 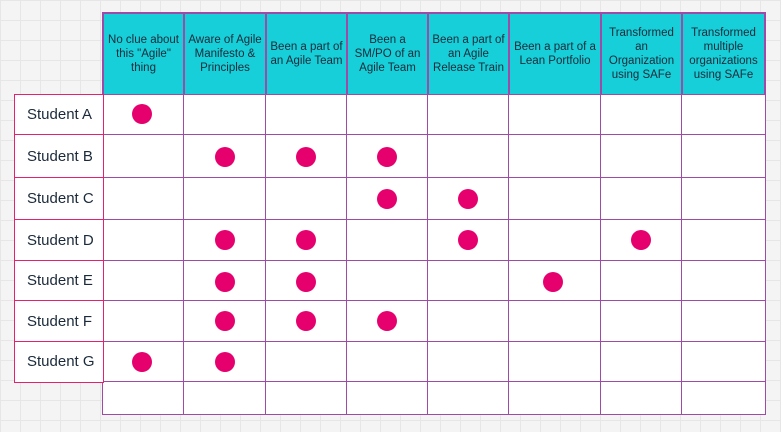 What do you see at coordinates (59, 115) in the screenshot?
I see `student-label: Student A` at bounding box center [59, 115].